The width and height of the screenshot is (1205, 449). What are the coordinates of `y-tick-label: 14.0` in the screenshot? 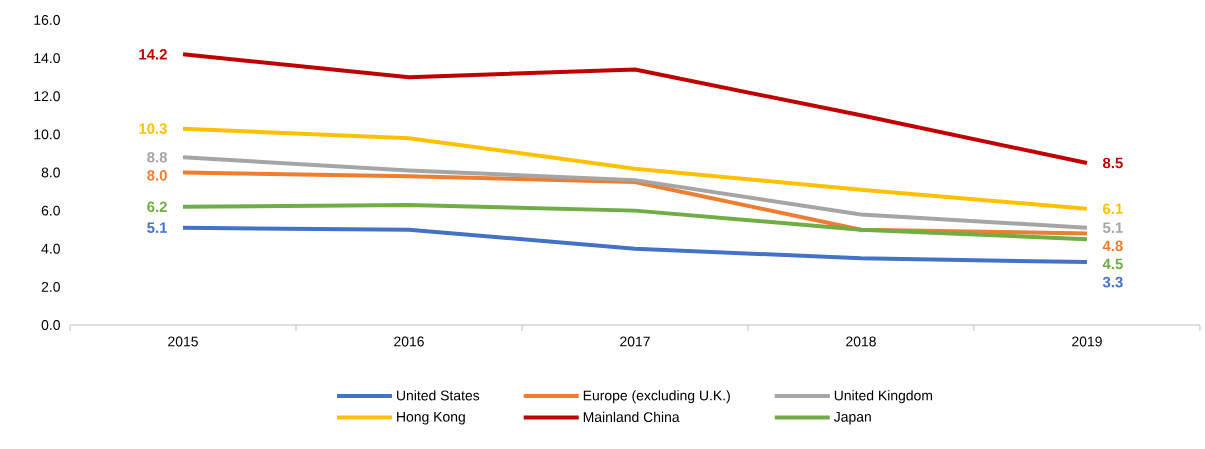 It's located at (47, 58).